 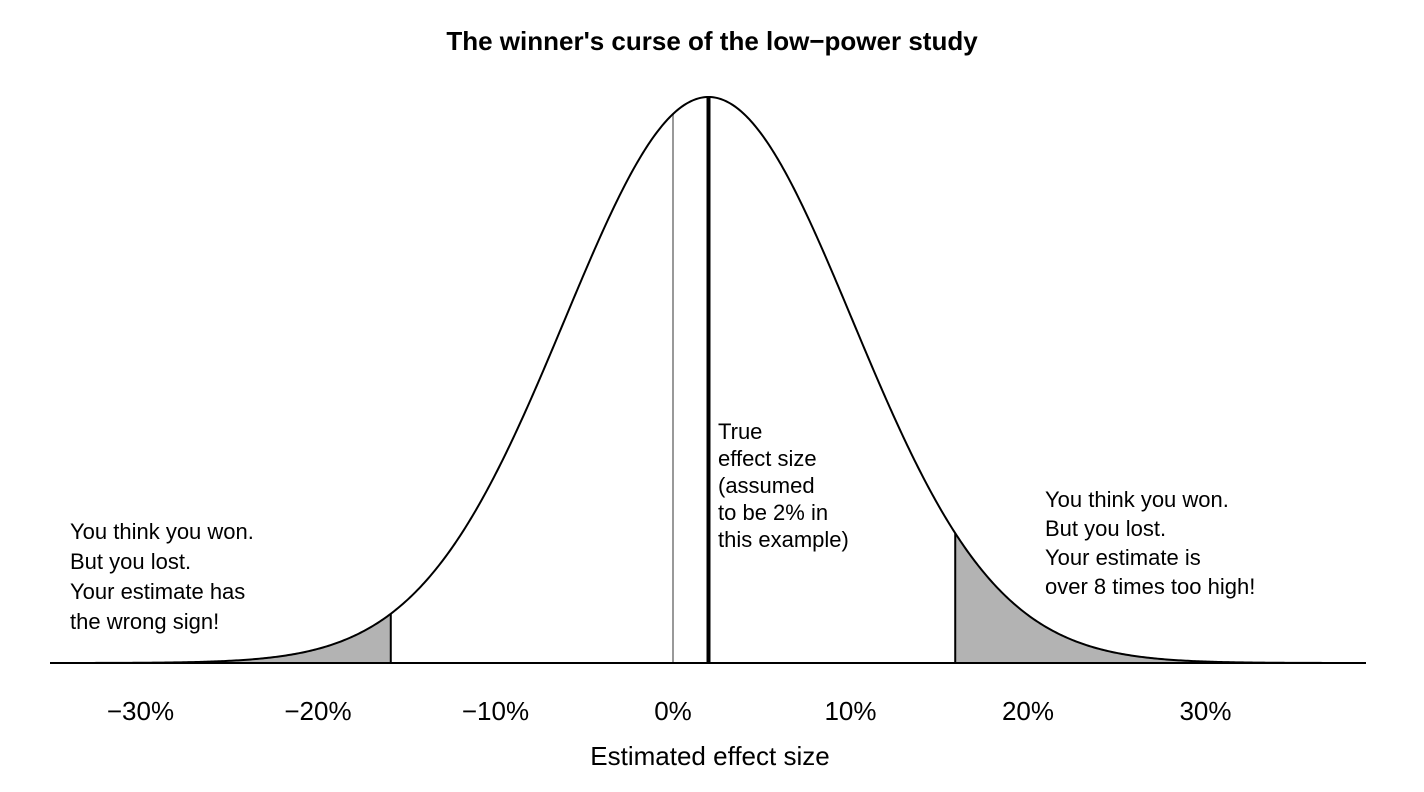 What do you see at coordinates (850, 711) in the screenshot?
I see `x-tick-label: 10%` at bounding box center [850, 711].